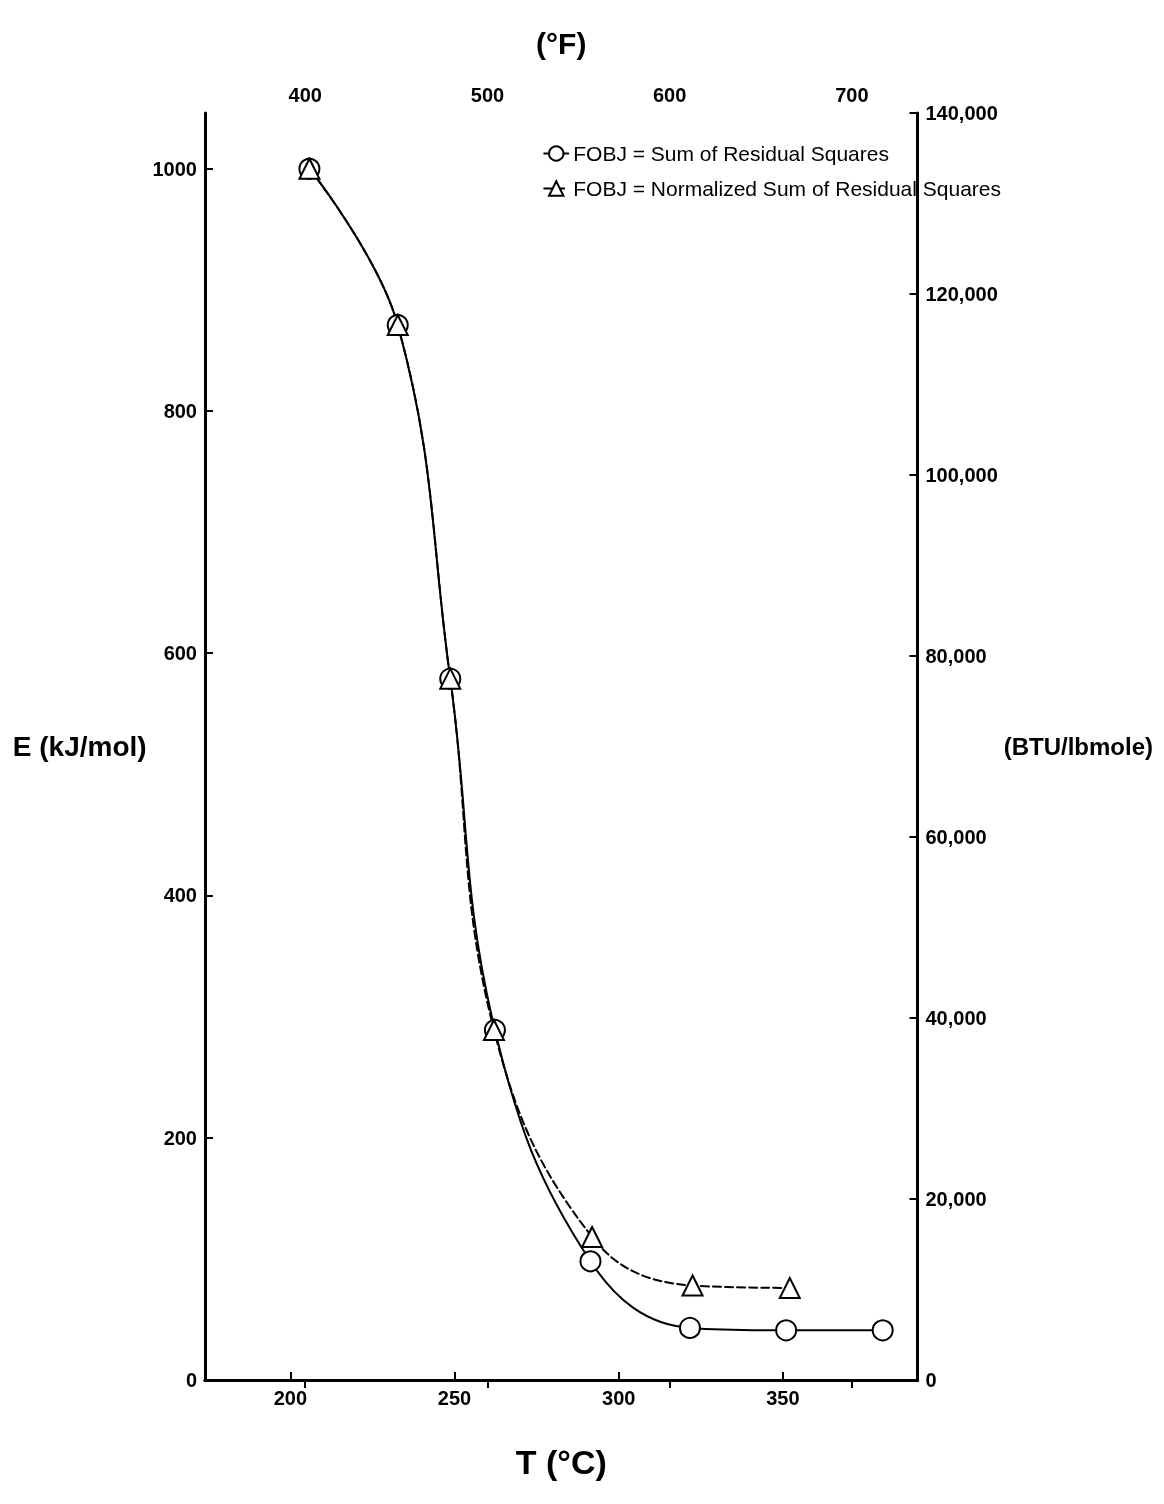 The width and height of the screenshot is (1164, 1504). What do you see at coordinates (180, 895) in the screenshot?
I see `y-tick-label: 400` at bounding box center [180, 895].